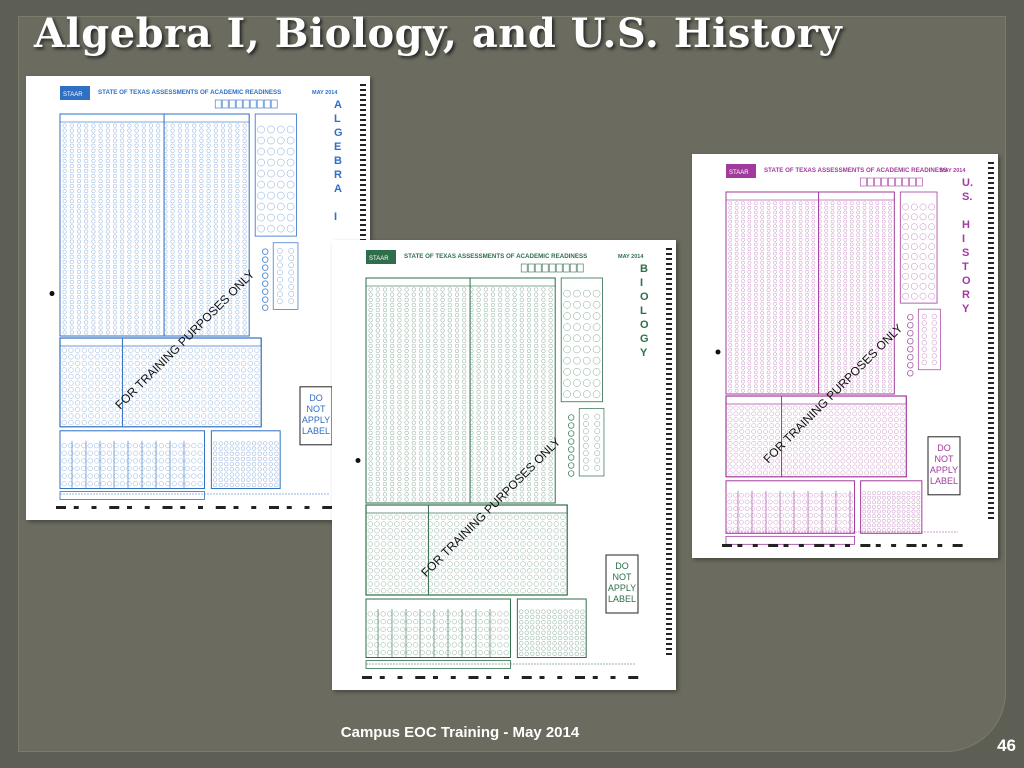  Describe the element at coordinates (967, 197) in the screenshot. I see `subject-letter: S.` at that location.